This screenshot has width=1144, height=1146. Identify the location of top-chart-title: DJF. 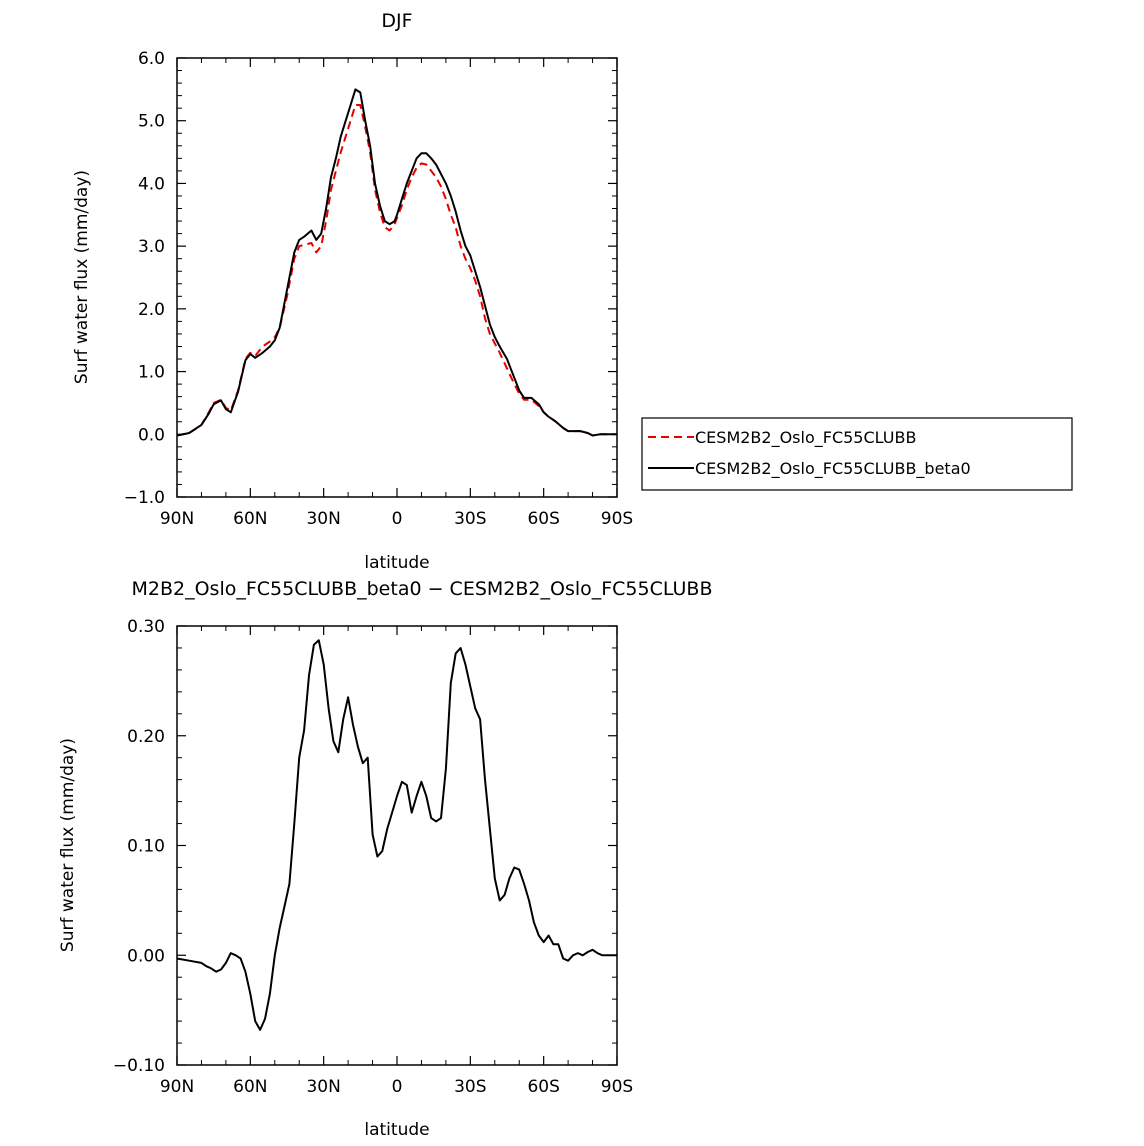
(396, 21).